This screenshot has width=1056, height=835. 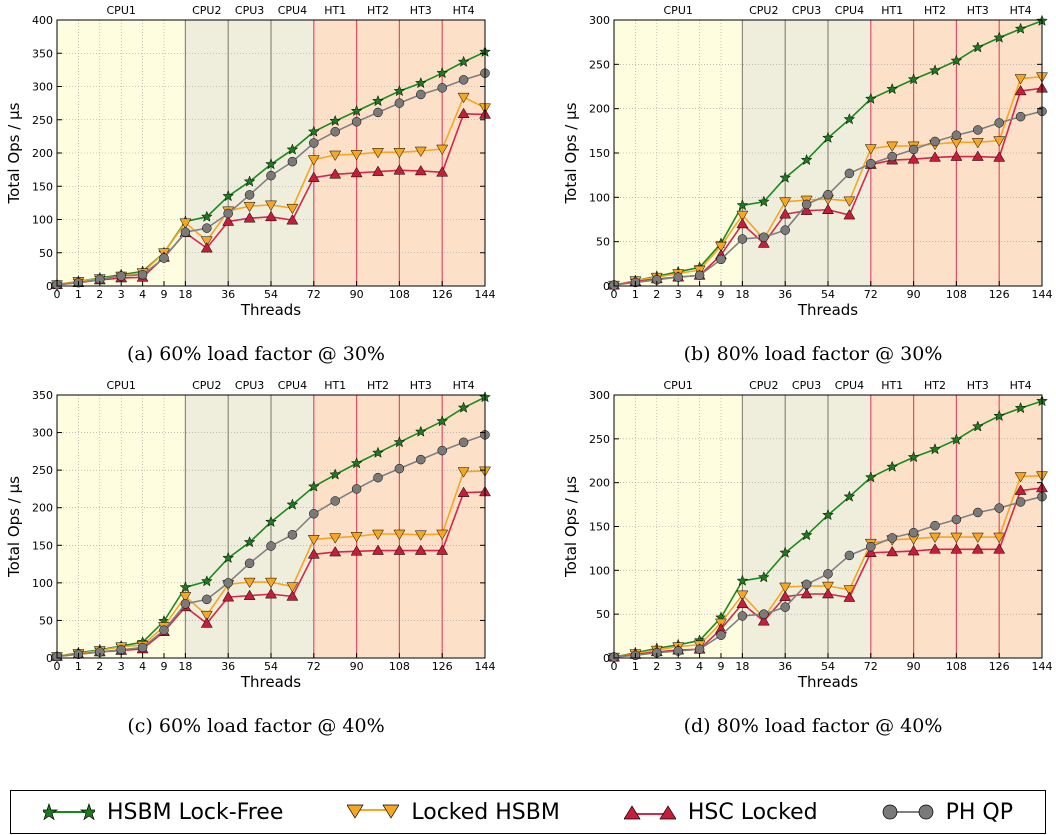 What do you see at coordinates (1021, 10) in the screenshot?
I see `region-label: HT4` at bounding box center [1021, 10].